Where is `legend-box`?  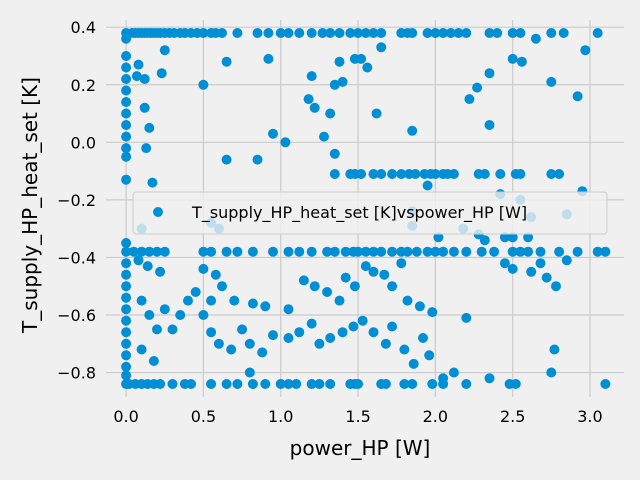 legend-box is located at coordinates (370, 213).